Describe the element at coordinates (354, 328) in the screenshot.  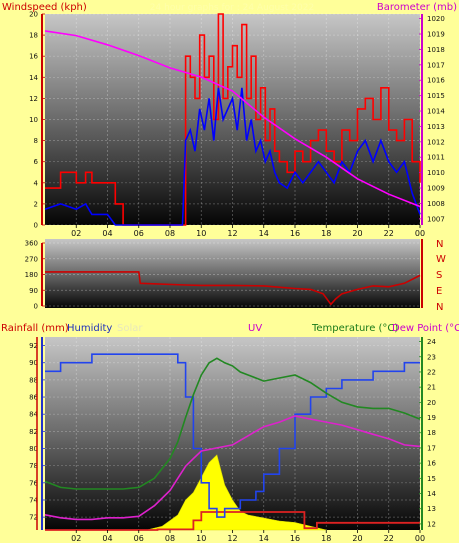
I see `temperature-label: Temperature (°C)` at that location.